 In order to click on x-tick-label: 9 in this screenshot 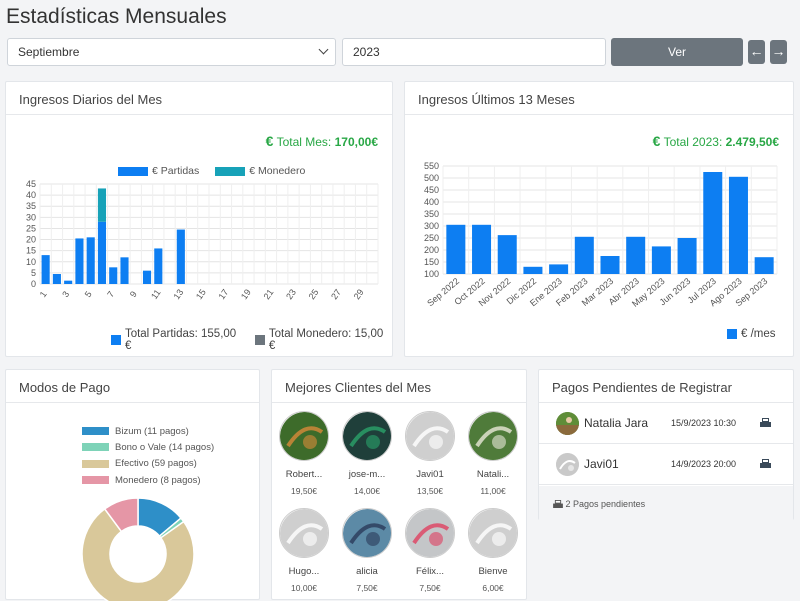, I will do `click(133, 294)`.